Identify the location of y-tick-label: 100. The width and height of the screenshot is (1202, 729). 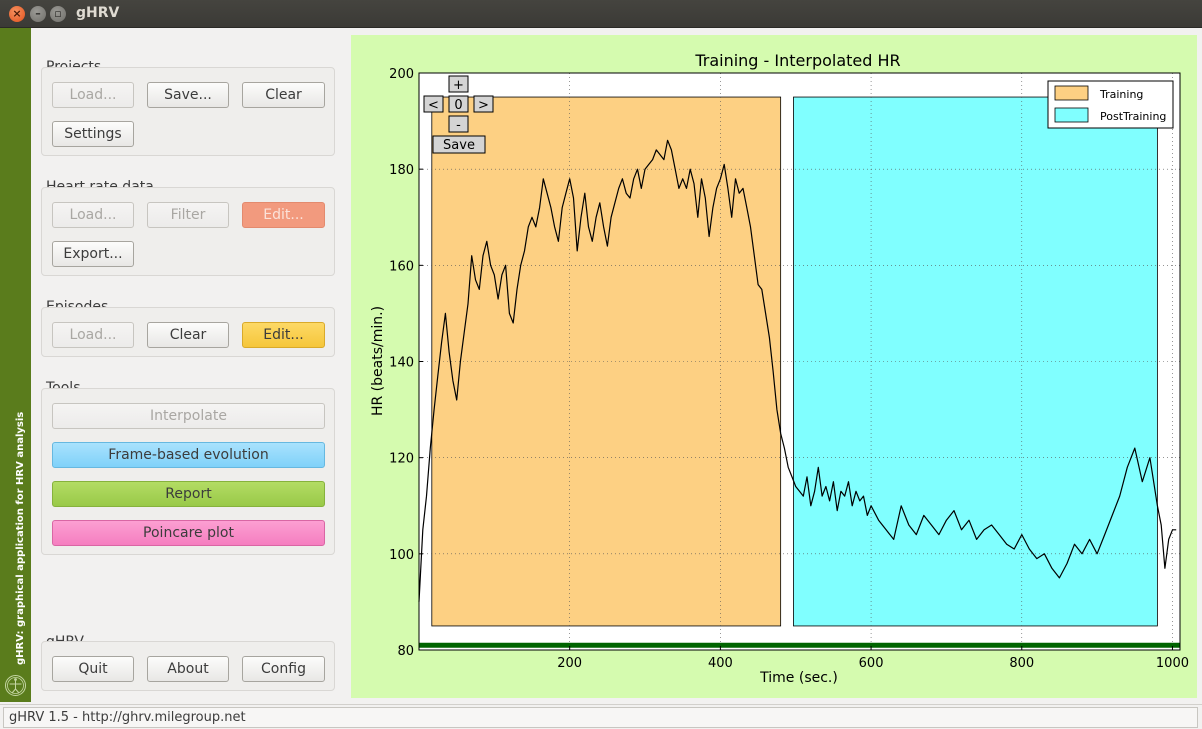
(401, 555).